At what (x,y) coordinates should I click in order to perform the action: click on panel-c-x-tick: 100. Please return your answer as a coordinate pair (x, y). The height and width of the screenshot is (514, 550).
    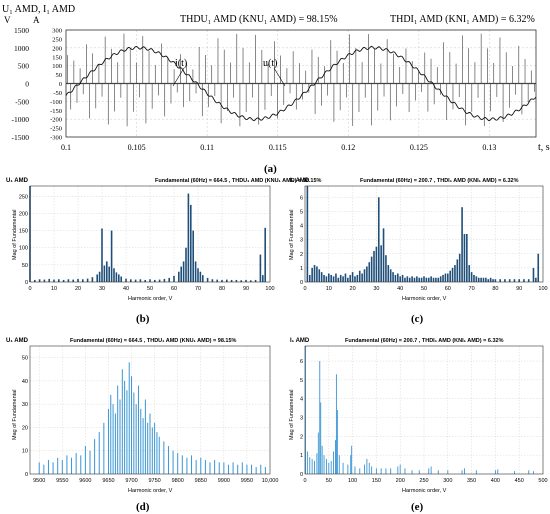
    Looking at the image, I should click on (542, 289).